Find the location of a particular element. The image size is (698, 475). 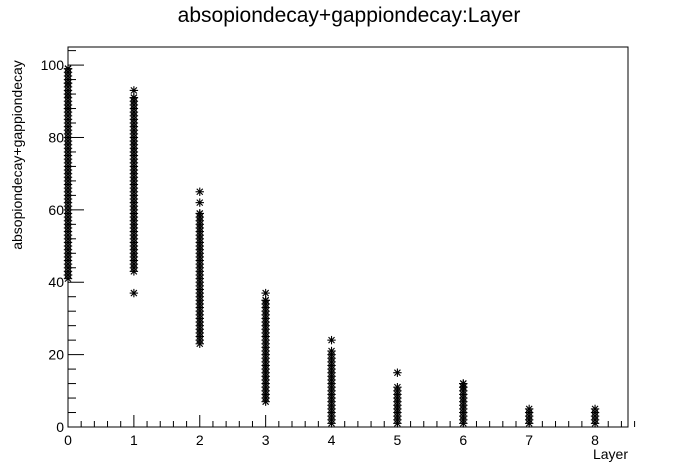

x-tick-label: 3 is located at coordinates (266, 440).